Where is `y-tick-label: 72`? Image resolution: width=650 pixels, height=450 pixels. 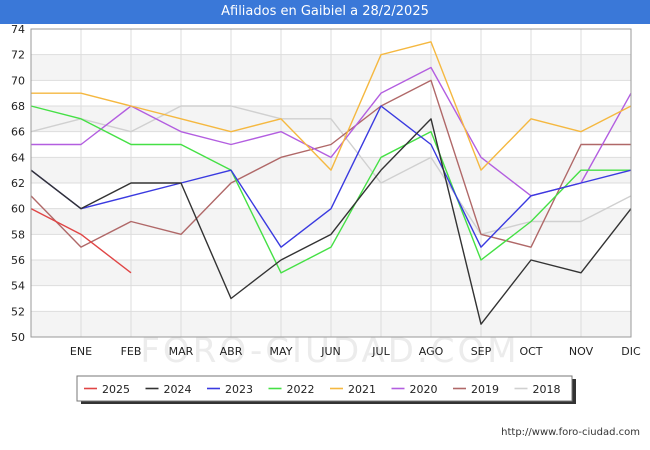
y-tick-label: 72 is located at coordinates (18, 55).